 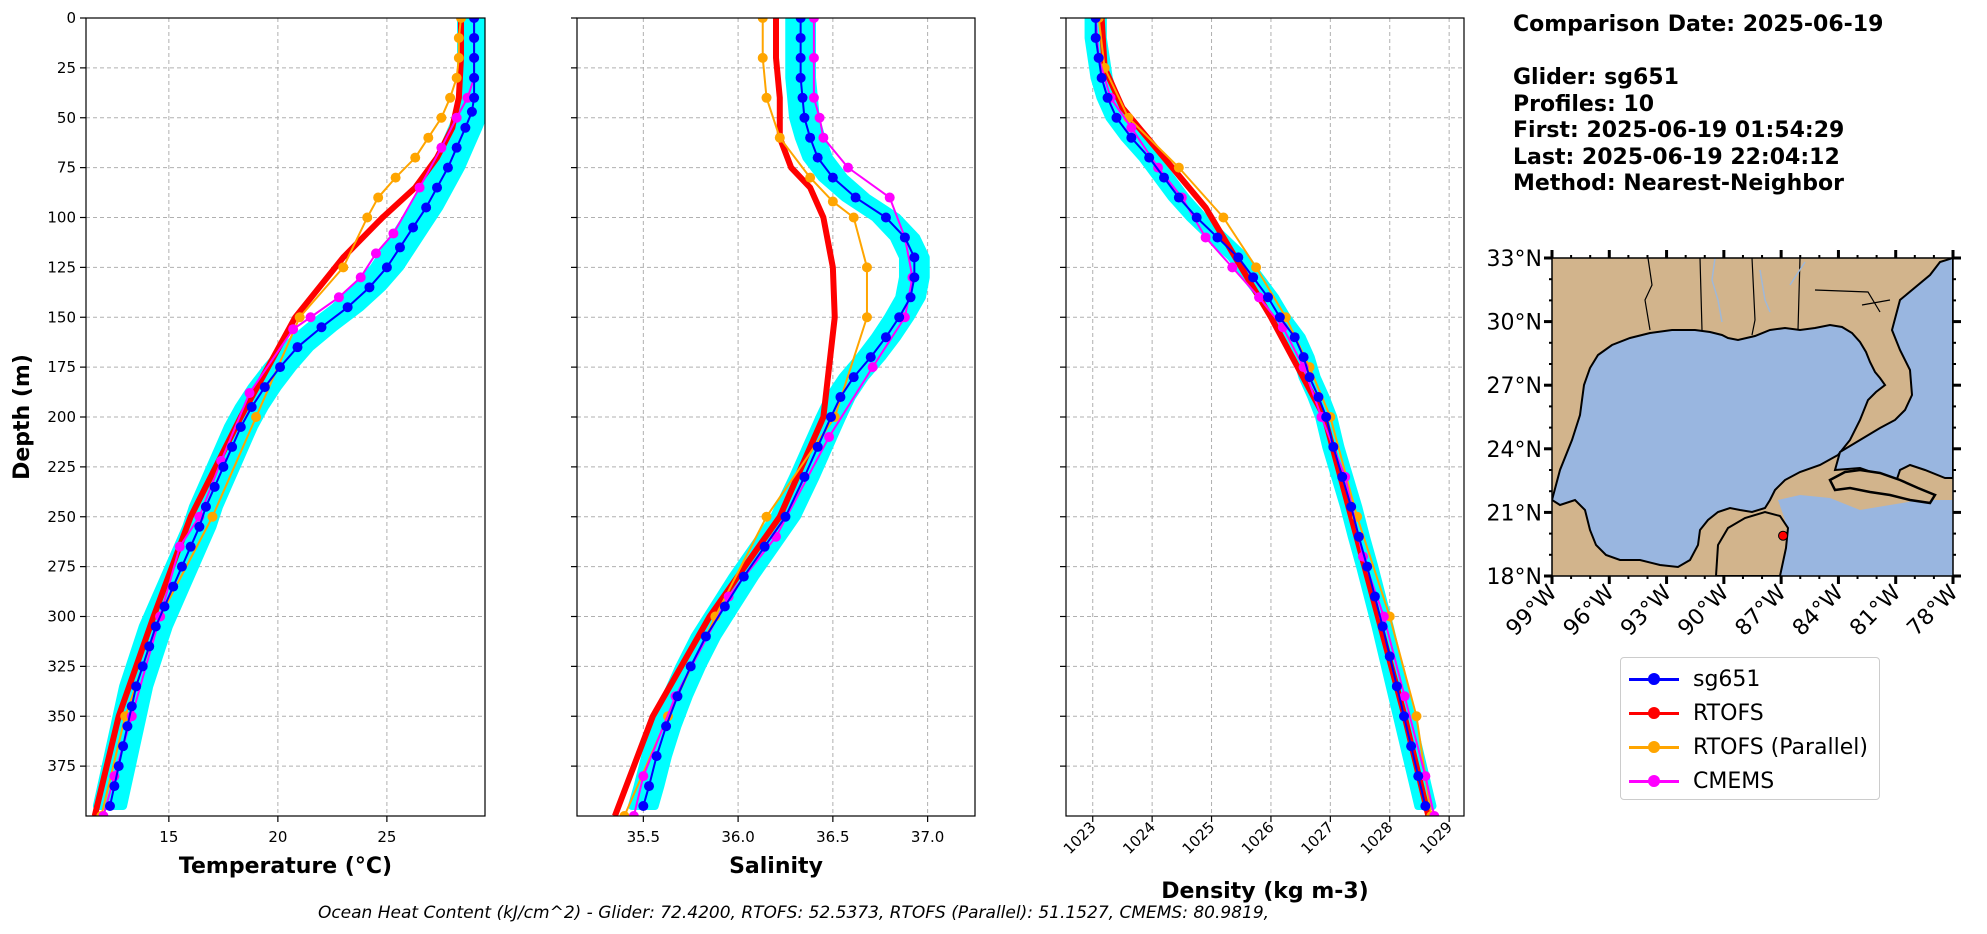 What do you see at coordinates (1875, 610) in the screenshot?
I see `map-lon-label: 81°W` at bounding box center [1875, 610].